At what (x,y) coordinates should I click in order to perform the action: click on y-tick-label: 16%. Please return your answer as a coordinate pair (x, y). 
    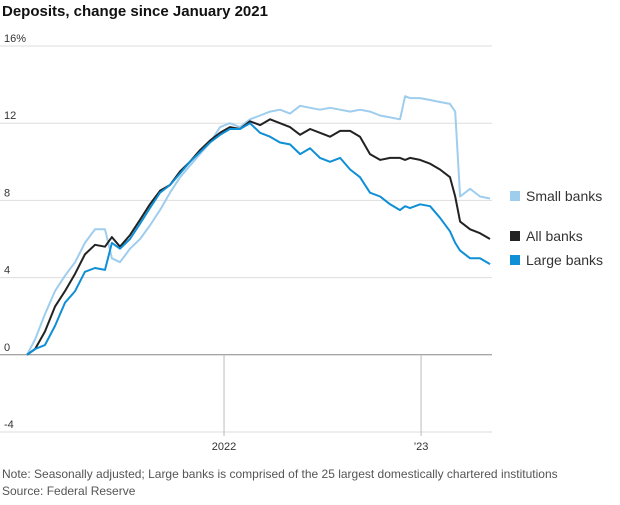
    Looking at the image, I should click on (15, 39).